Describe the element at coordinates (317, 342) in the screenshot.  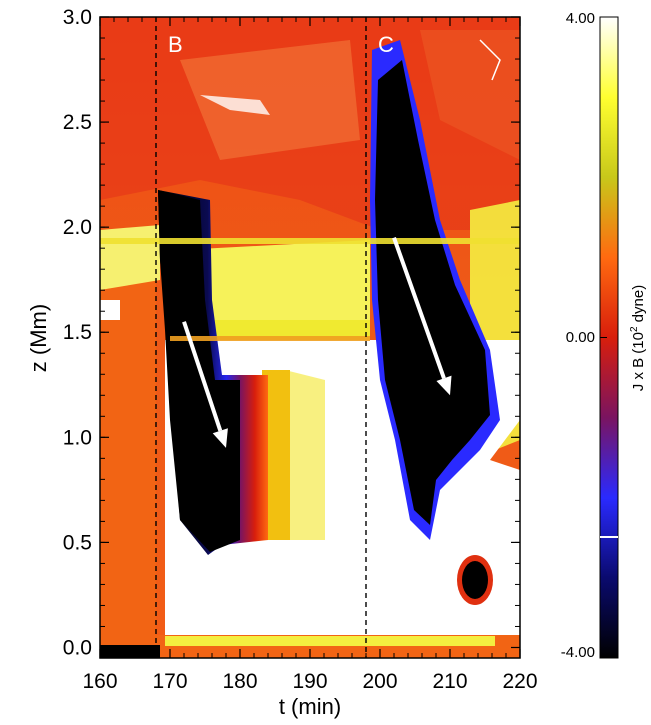
I see `arrow-annotations` at that location.